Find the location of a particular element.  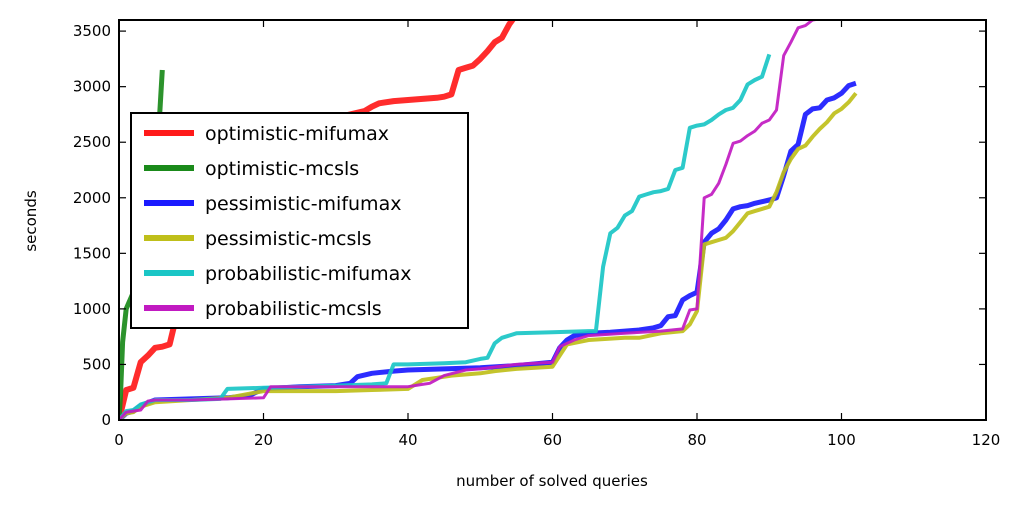

x-tick-label: 60 is located at coordinates (552, 440).